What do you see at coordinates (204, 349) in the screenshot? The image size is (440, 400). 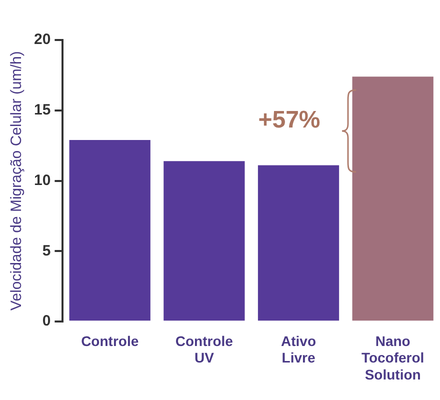 I see `x-tick-label: Controle UV` at bounding box center [204, 349].